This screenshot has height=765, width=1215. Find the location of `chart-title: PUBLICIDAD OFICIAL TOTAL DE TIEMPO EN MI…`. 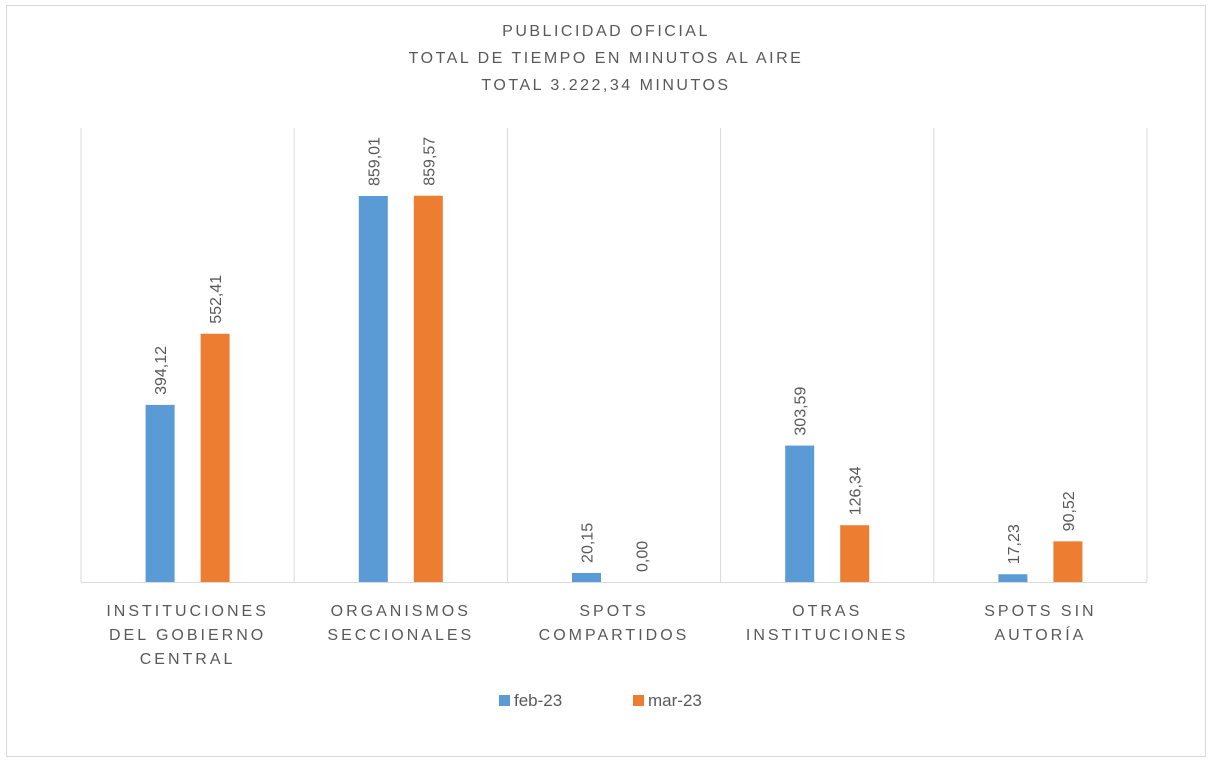

chart-title: PUBLICIDAD OFICIAL TOTAL DE TIEMPO EN MI… is located at coordinates (606, 58).